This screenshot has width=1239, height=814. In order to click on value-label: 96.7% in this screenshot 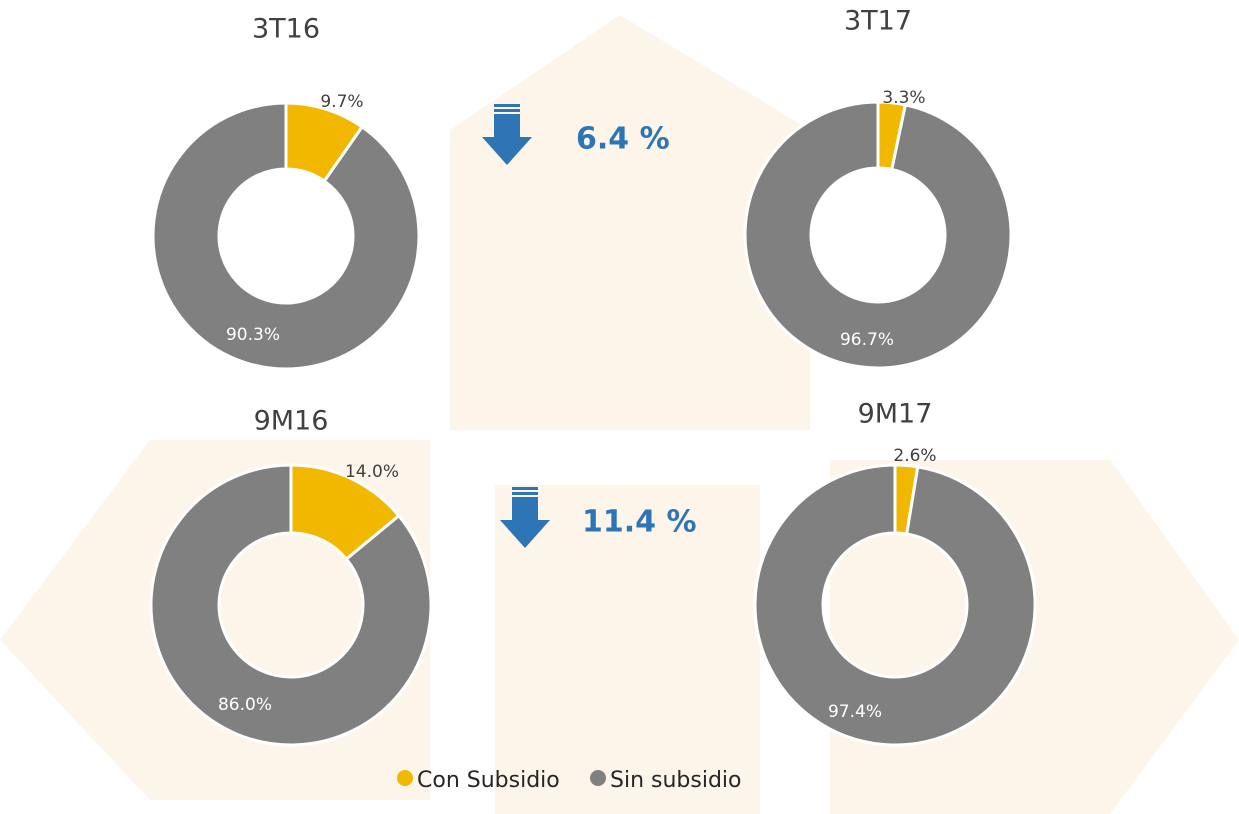, I will do `click(867, 340)`.